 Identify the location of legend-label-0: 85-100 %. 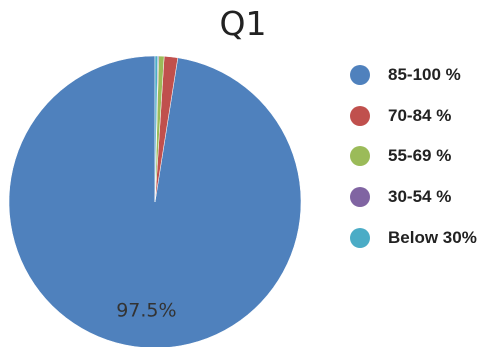
(424, 75).